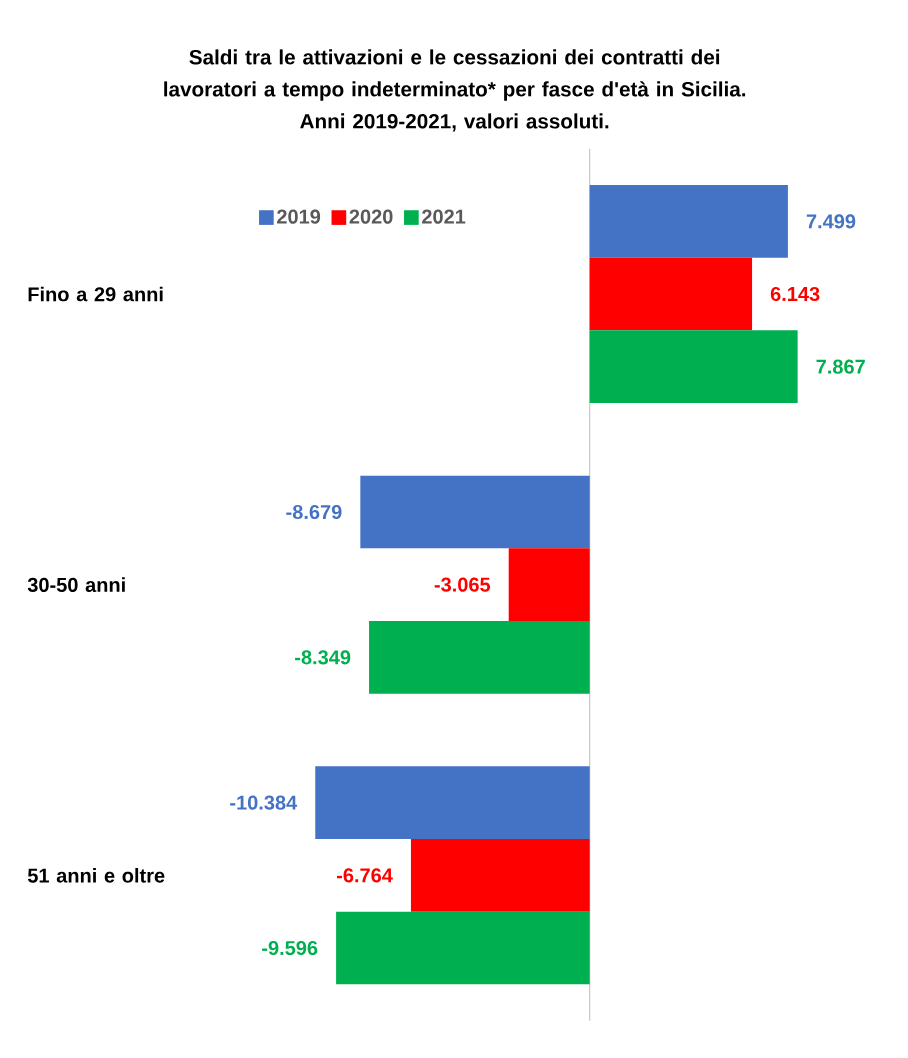 The image size is (908, 1058). What do you see at coordinates (371, 216) in the screenshot?
I see `legend-label: 2020` at bounding box center [371, 216].